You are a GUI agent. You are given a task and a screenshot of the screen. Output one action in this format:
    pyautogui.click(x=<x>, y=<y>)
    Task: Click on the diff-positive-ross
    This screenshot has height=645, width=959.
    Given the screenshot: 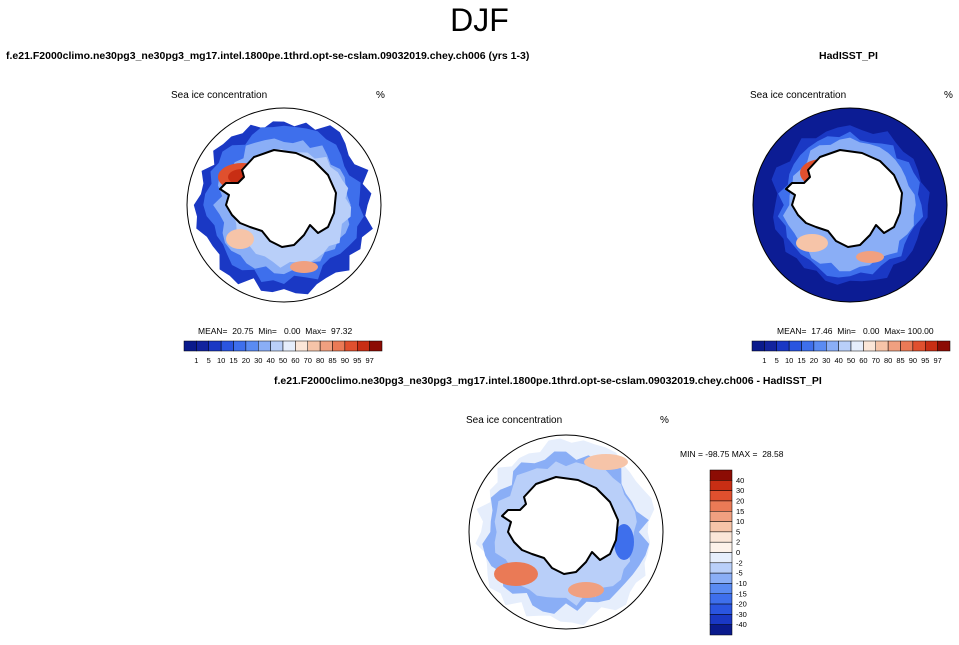 What is the action you would take?
    pyautogui.click(x=516, y=574)
    